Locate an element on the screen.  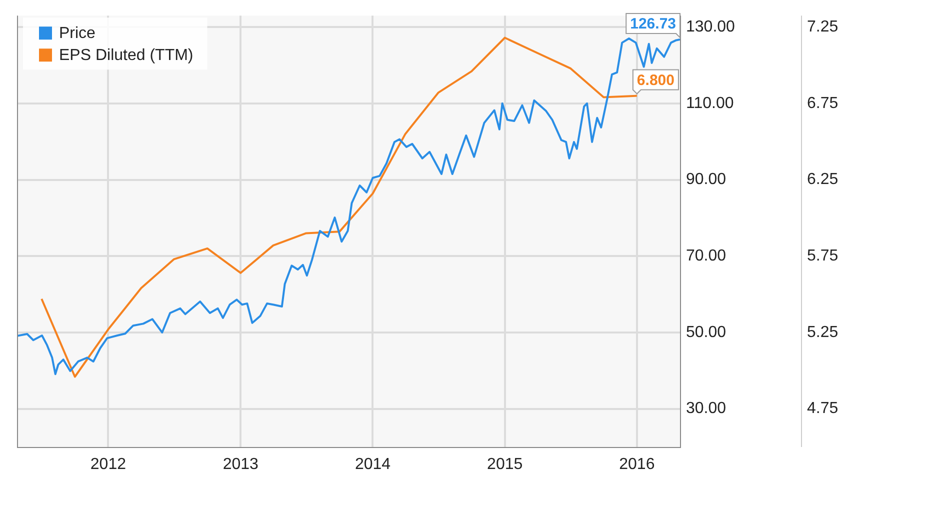
y2-tick-label: 5.25 is located at coordinates (822, 332).